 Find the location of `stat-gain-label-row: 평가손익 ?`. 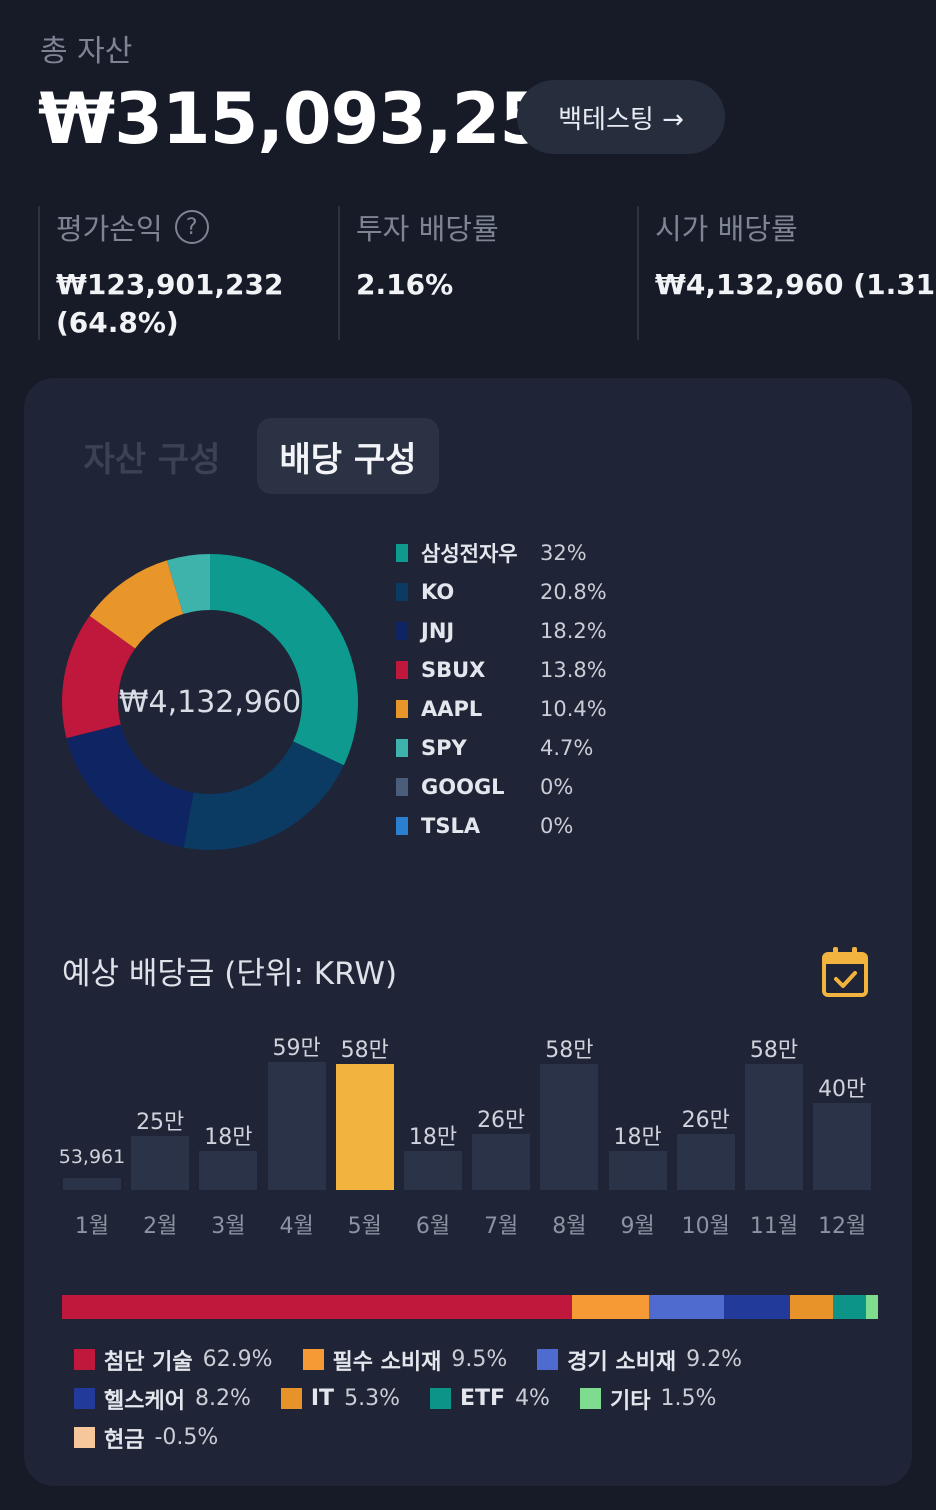

stat-gain-label-row: 평가손익 ? is located at coordinates (170, 227).